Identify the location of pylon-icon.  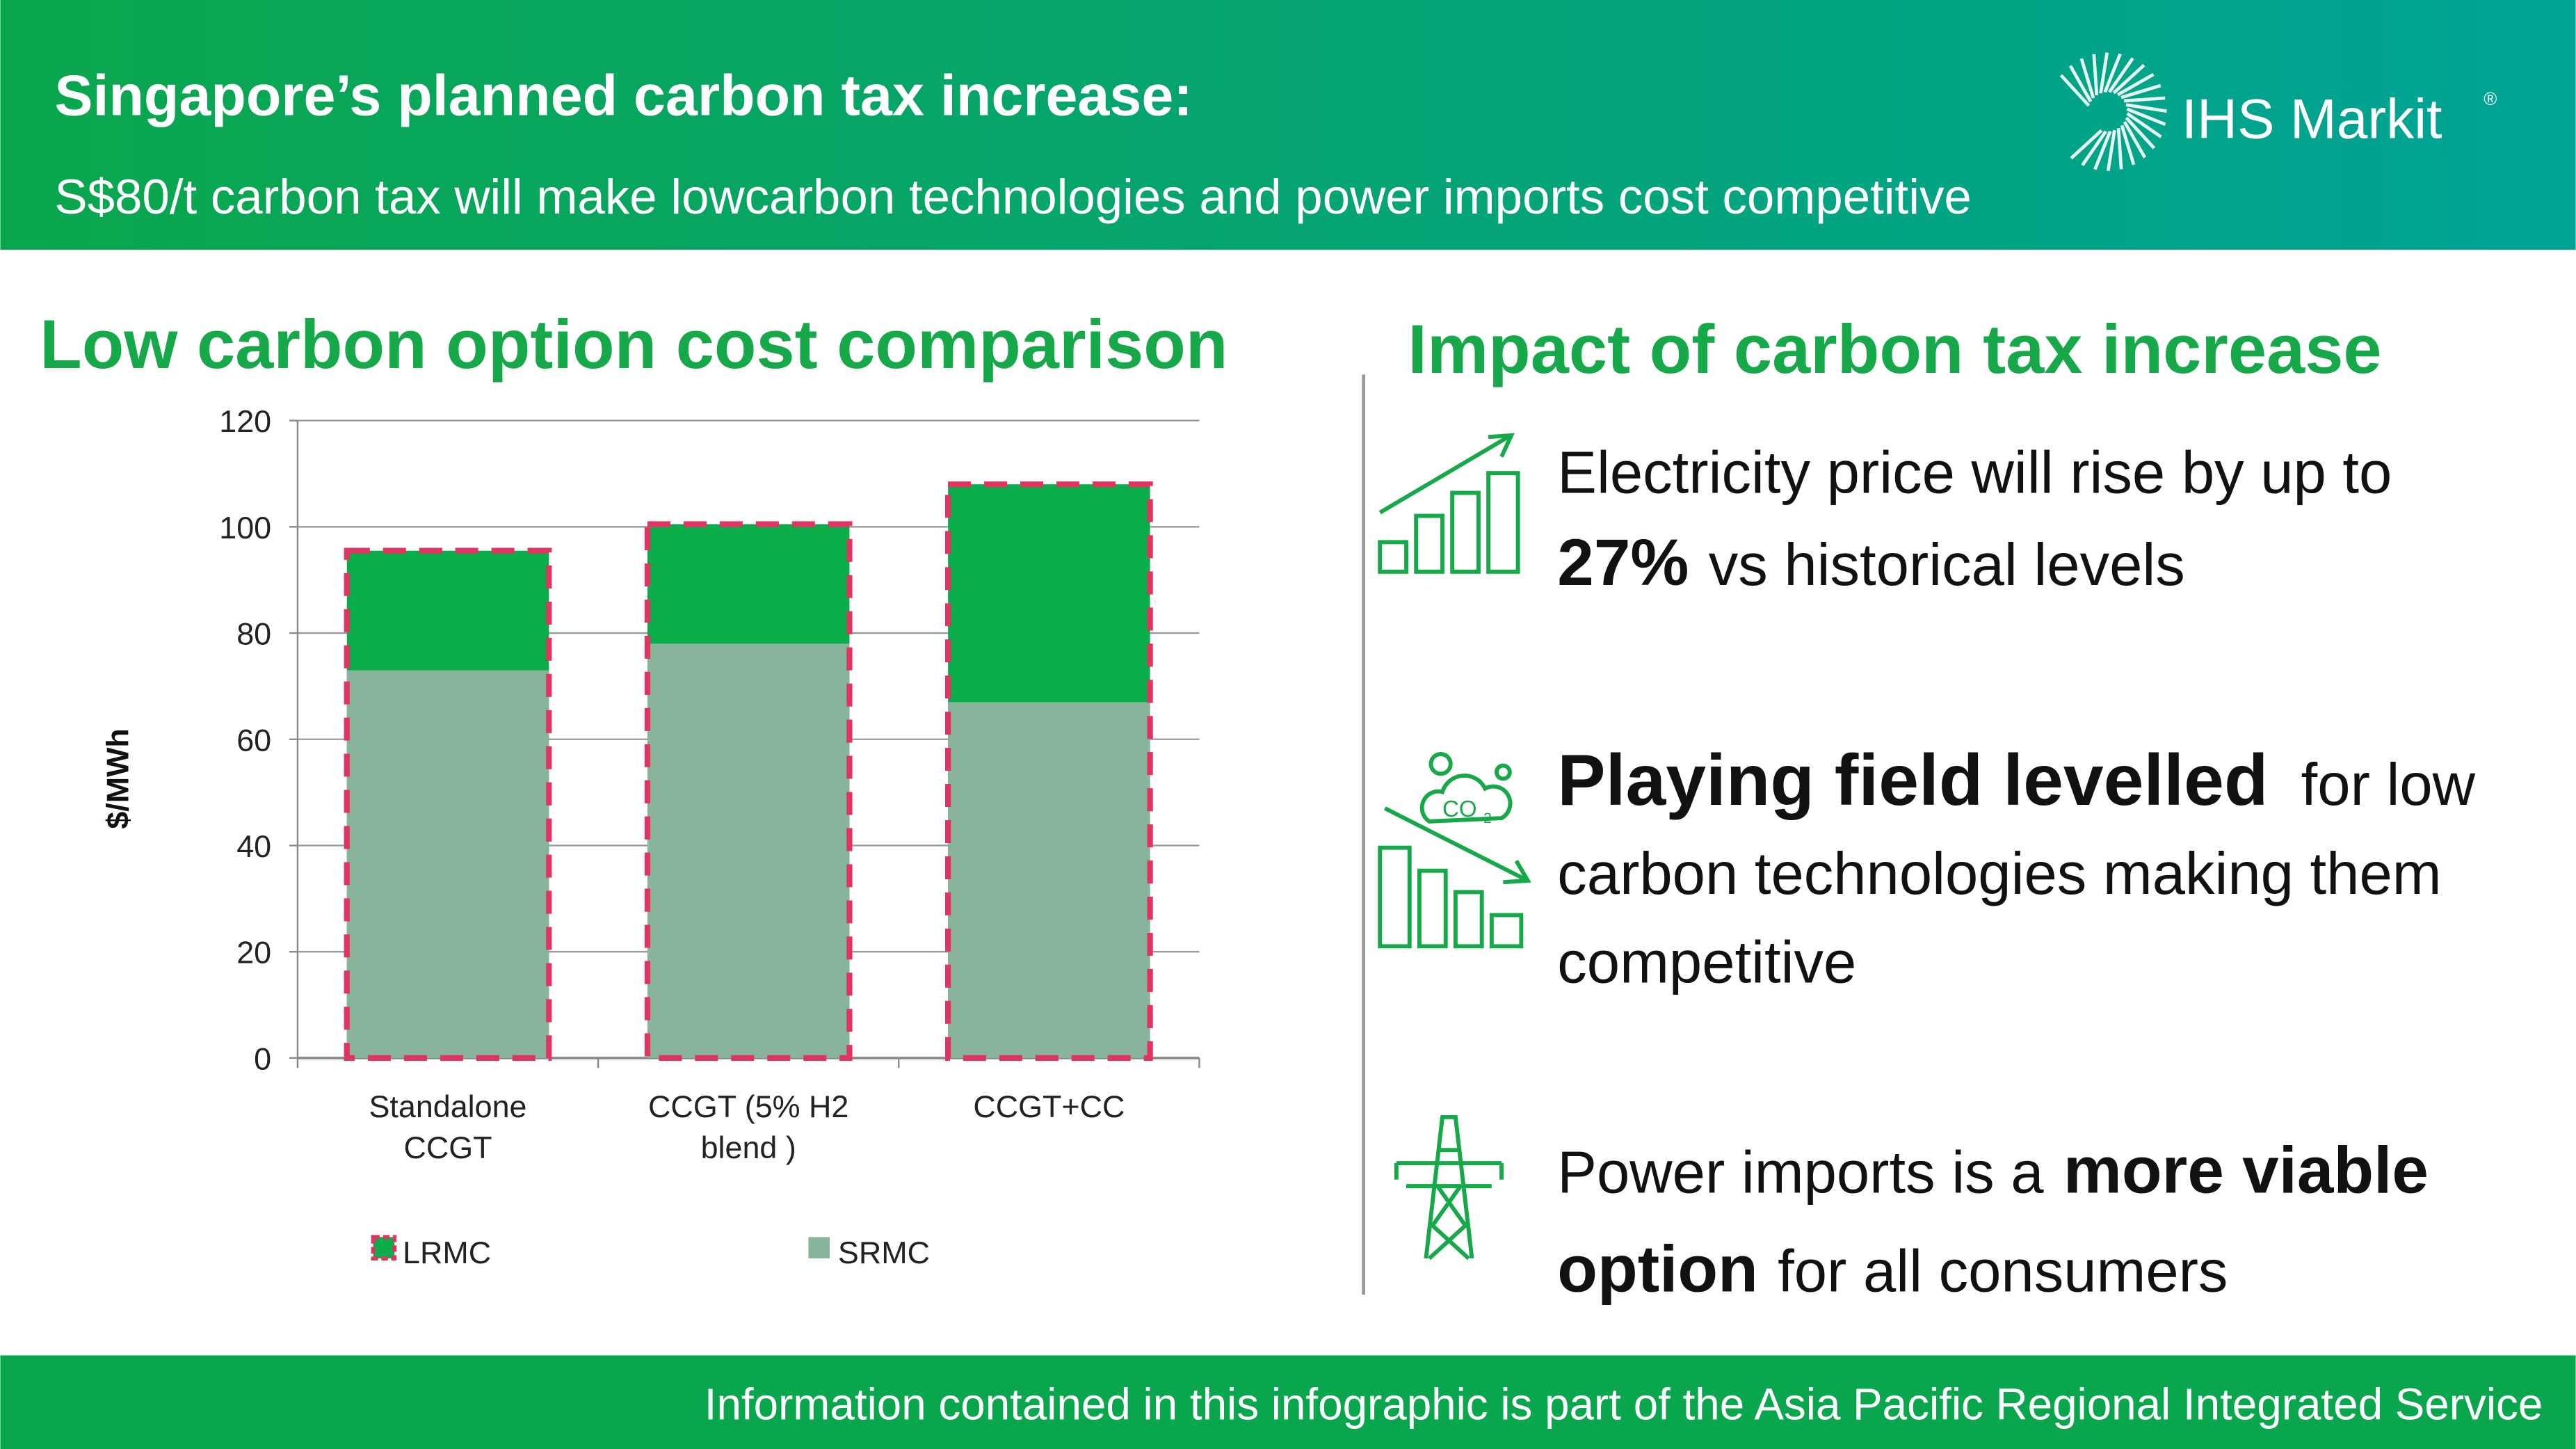
(1449, 1187).